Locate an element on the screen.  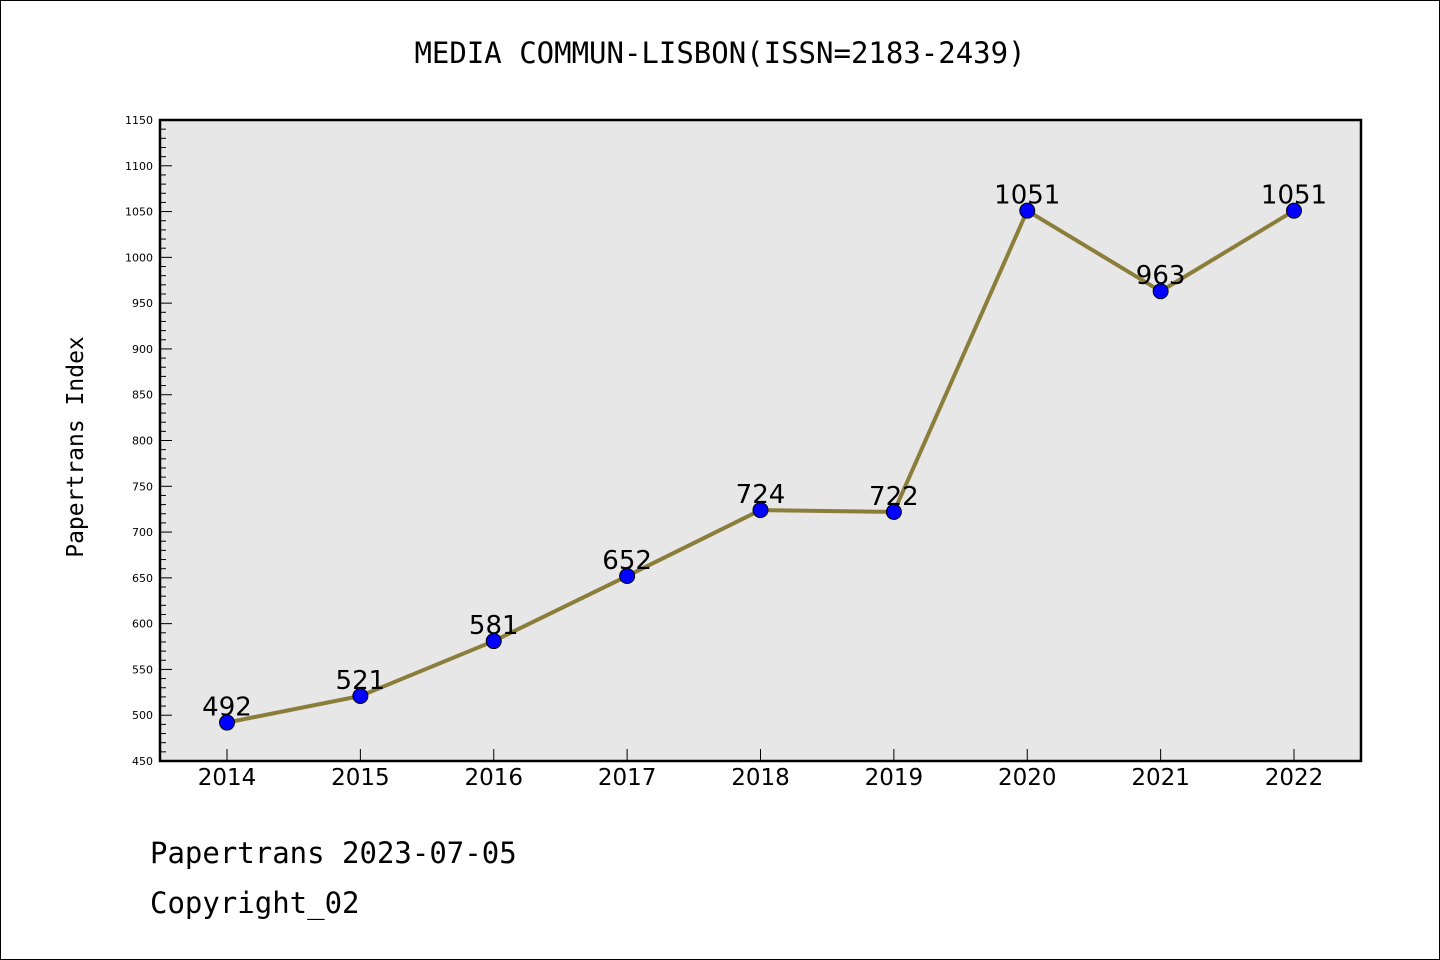
y-tick-label: 1150 is located at coordinates (139, 120).